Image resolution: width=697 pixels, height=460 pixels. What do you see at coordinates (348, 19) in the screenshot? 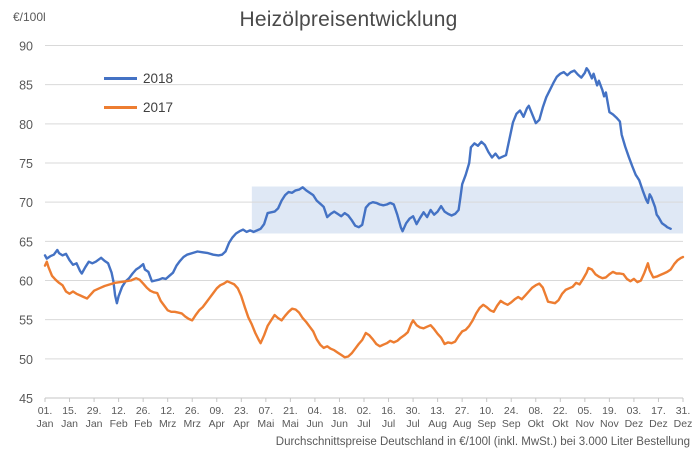
I see `chart-title: Heizölpreisentwicklung` at bounding box center [348, 19].